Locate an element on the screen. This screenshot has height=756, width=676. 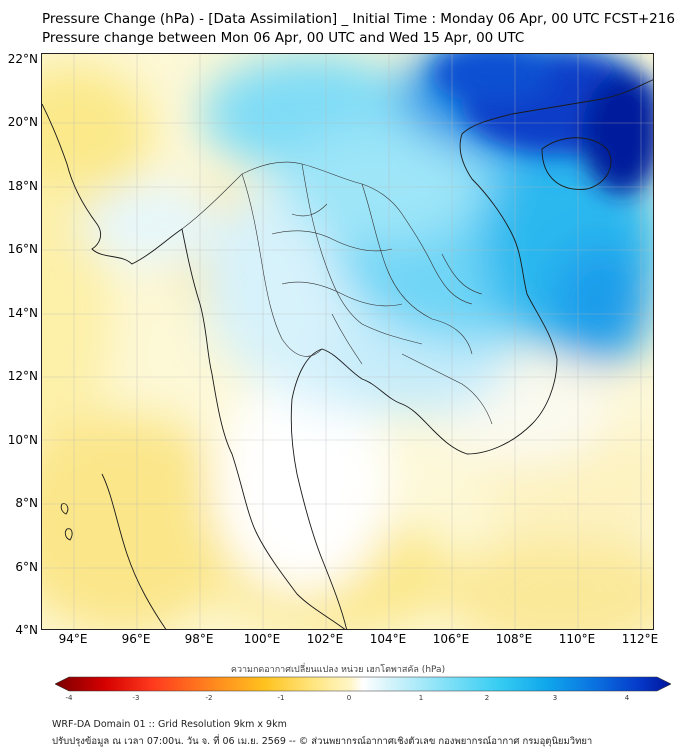
lon-tick-100e: 100°E is located at coordinates (262, 639).